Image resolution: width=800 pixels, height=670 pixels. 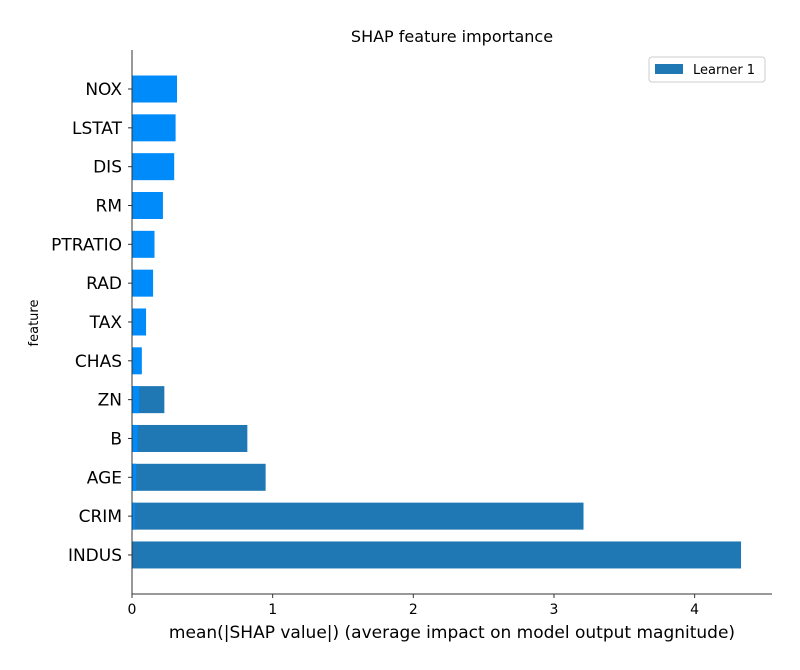 I want to click on y-tick-label-lstat: LSTAT, so click(x=97, y=129).